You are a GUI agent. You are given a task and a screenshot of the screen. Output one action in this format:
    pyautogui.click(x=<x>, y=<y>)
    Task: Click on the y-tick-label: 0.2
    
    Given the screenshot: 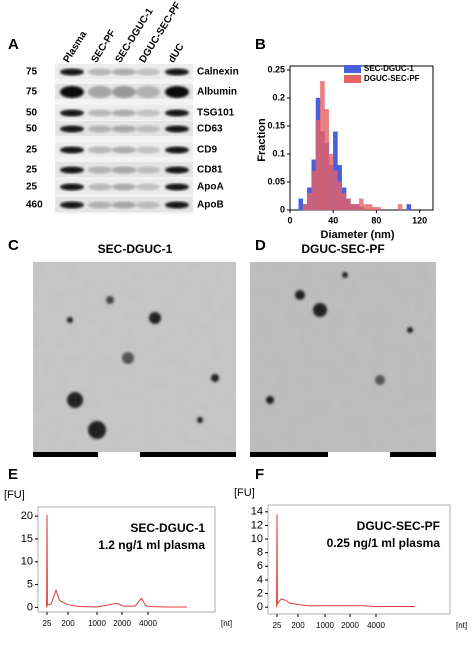 What is the action you would take?
    pyautogui.click(x=278, y=97)
    